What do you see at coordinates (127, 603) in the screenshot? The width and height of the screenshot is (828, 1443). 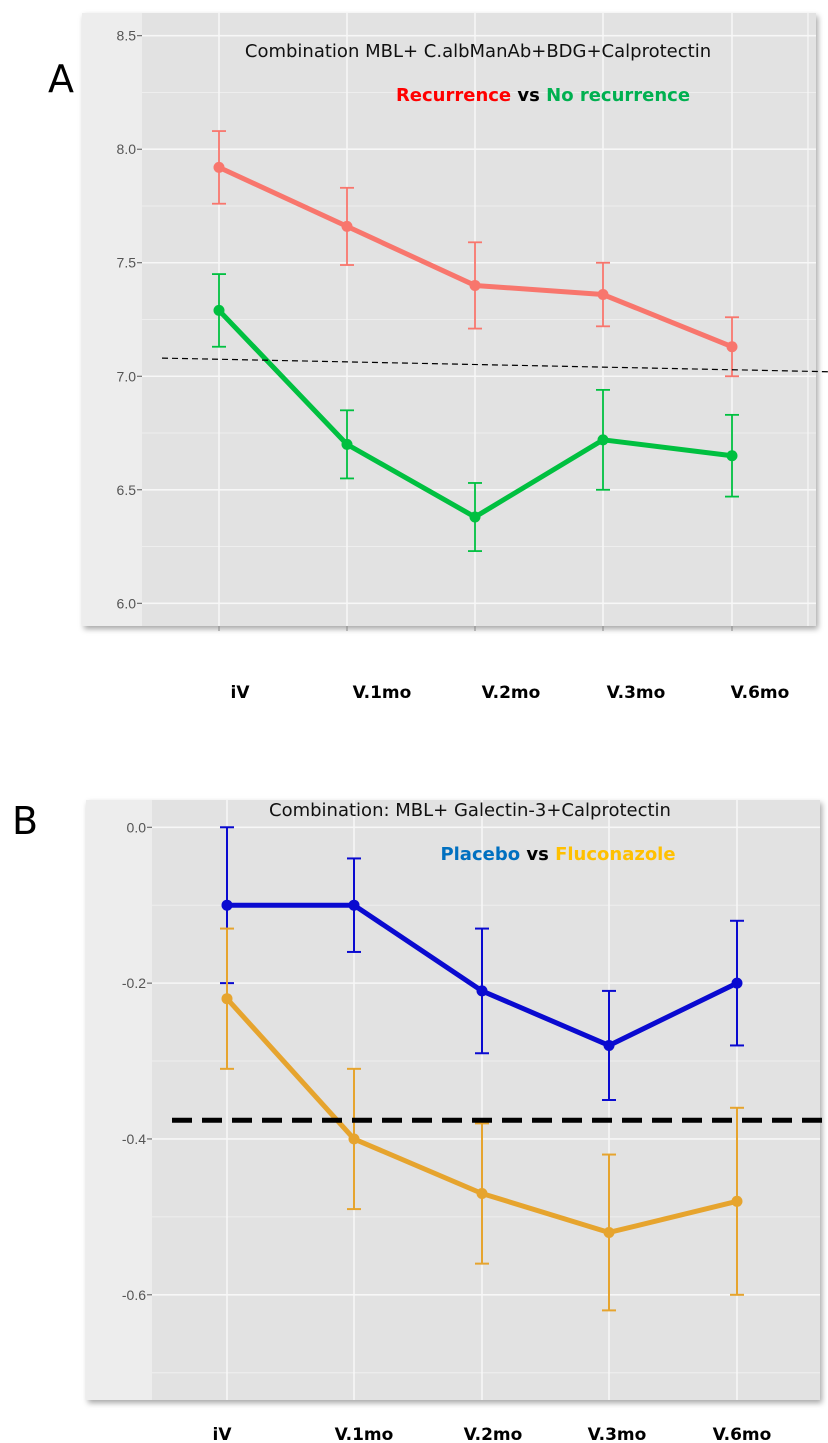 I see `y-tick-label: 6.0` at bounding box center [127, 603].